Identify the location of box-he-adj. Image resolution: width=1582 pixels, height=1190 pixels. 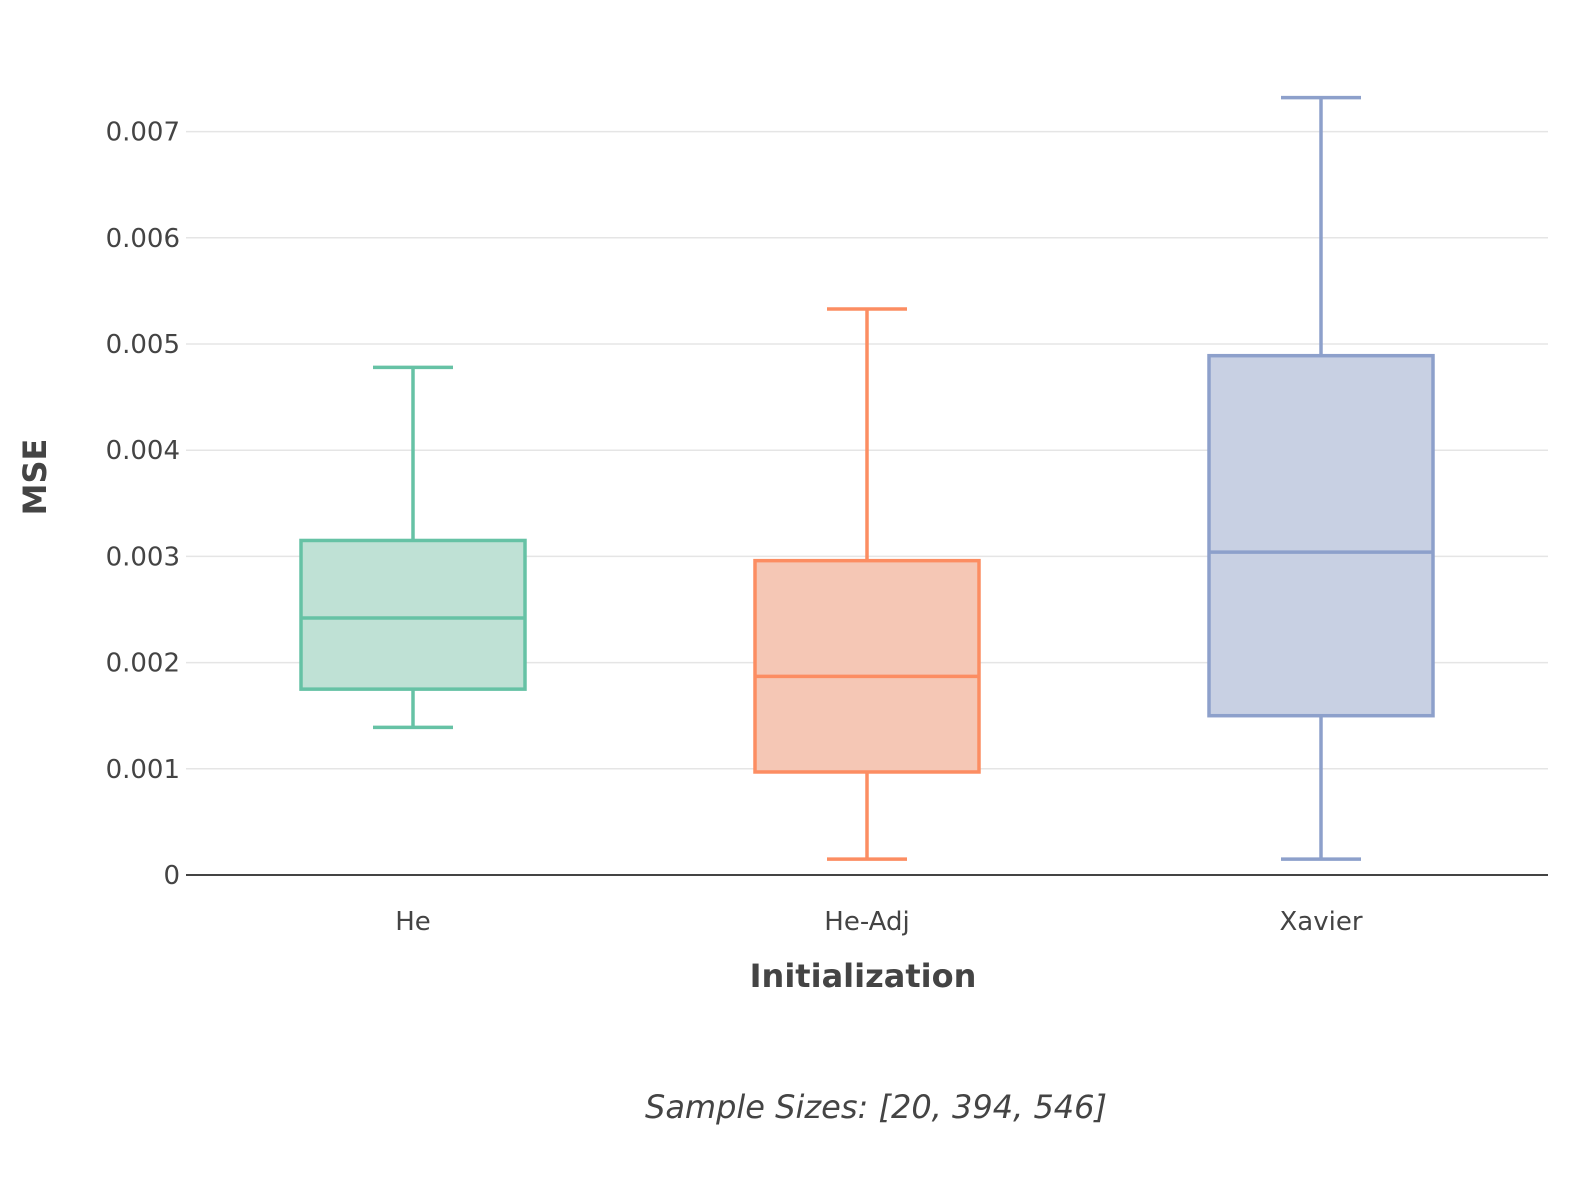
(867, 584).